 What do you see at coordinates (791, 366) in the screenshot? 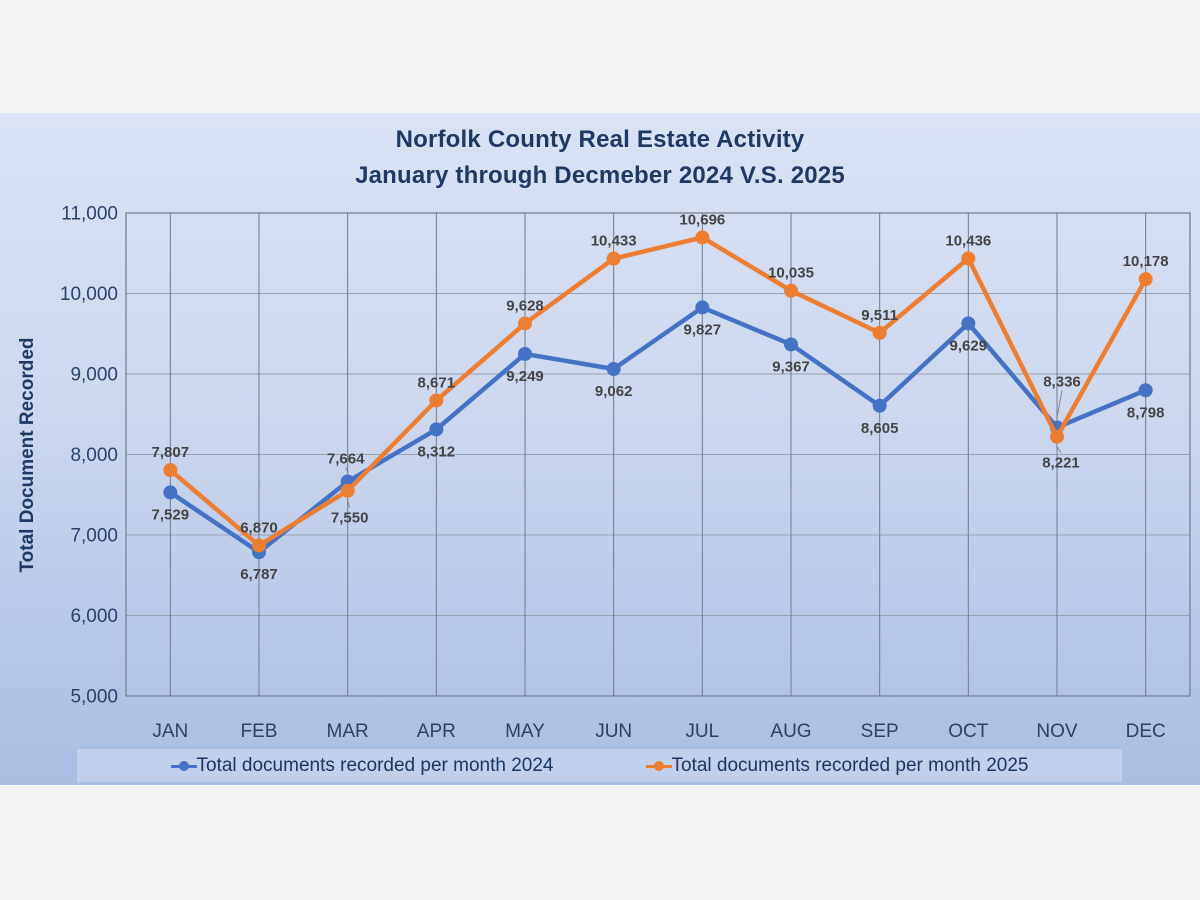
I see `data-label-2024-aug: 9,367` at bounding box center [791, 366].